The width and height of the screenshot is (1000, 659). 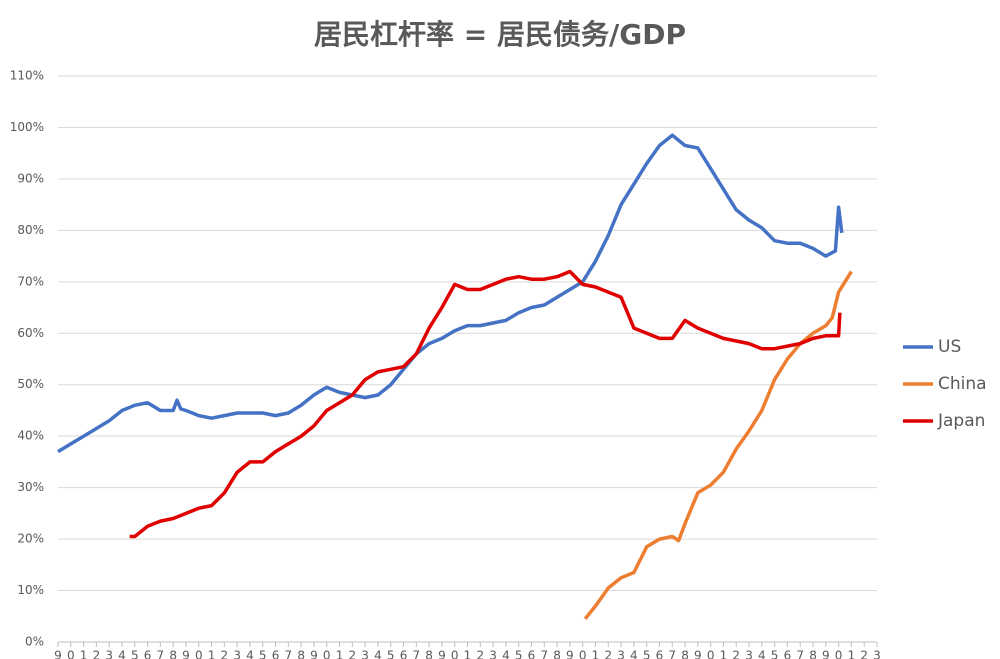 I want to click on legend-label: US, so click(x=949, y=347).